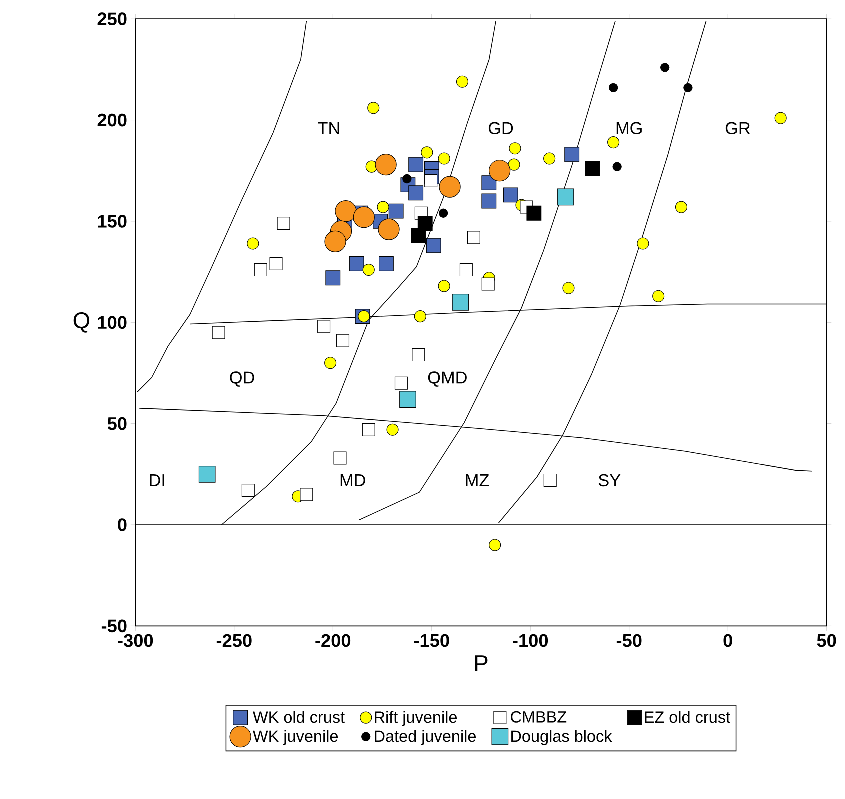  What do you see at coordinates (539, 717) in the screenshot?
I see `legend-label: CMBBZ` at bounding box center [539, 717].